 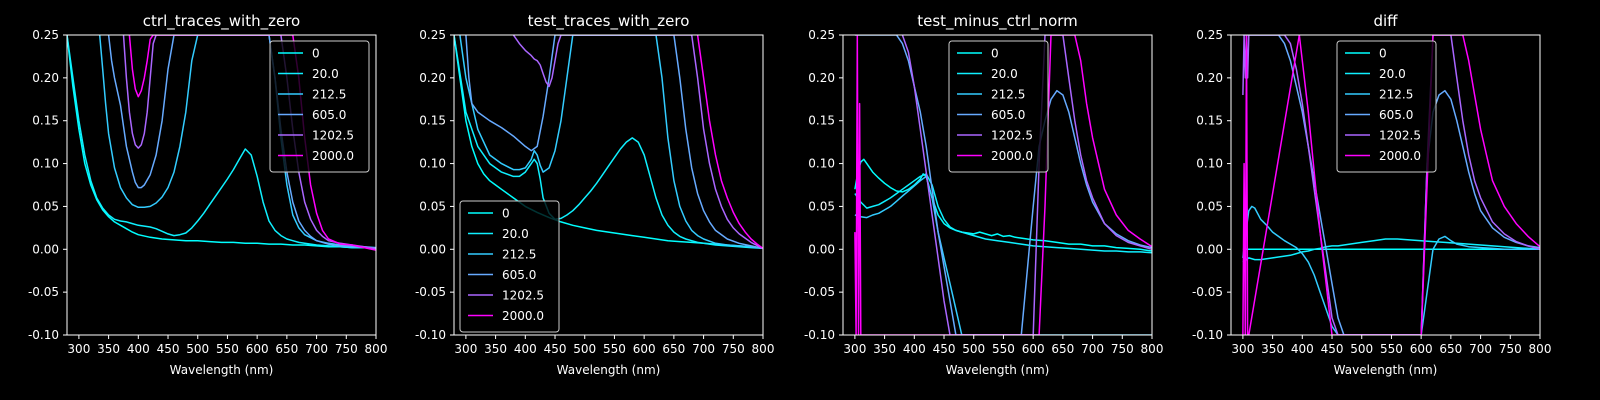 I want to click on y-tick-label: 0.05, so click(x=45, y=206).